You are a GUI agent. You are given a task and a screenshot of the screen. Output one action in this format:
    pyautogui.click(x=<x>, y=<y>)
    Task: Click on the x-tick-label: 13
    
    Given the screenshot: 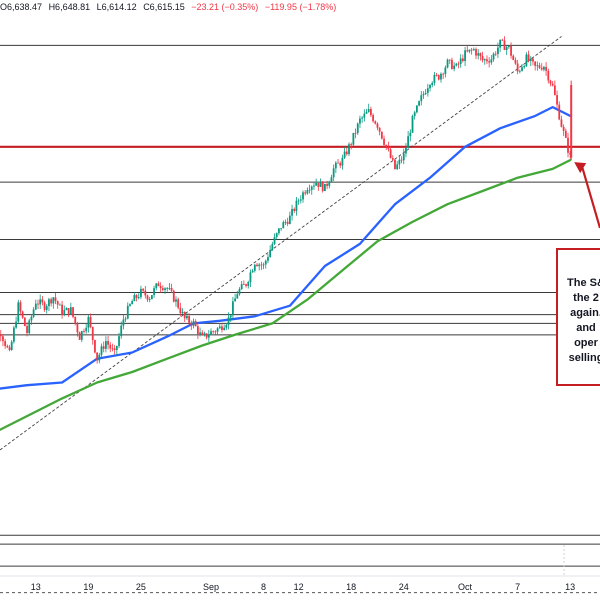 What is the action you would take?
    pyautogui.click(x=35, y=587)
    